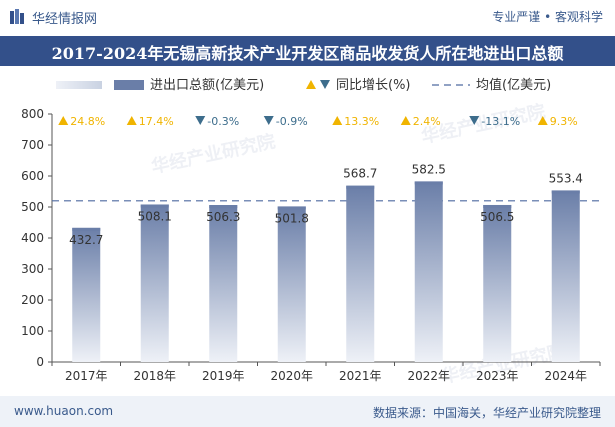 This screenshot has width=615, height=427. I want to click on y-tick-label: 600, so click(32, 176).